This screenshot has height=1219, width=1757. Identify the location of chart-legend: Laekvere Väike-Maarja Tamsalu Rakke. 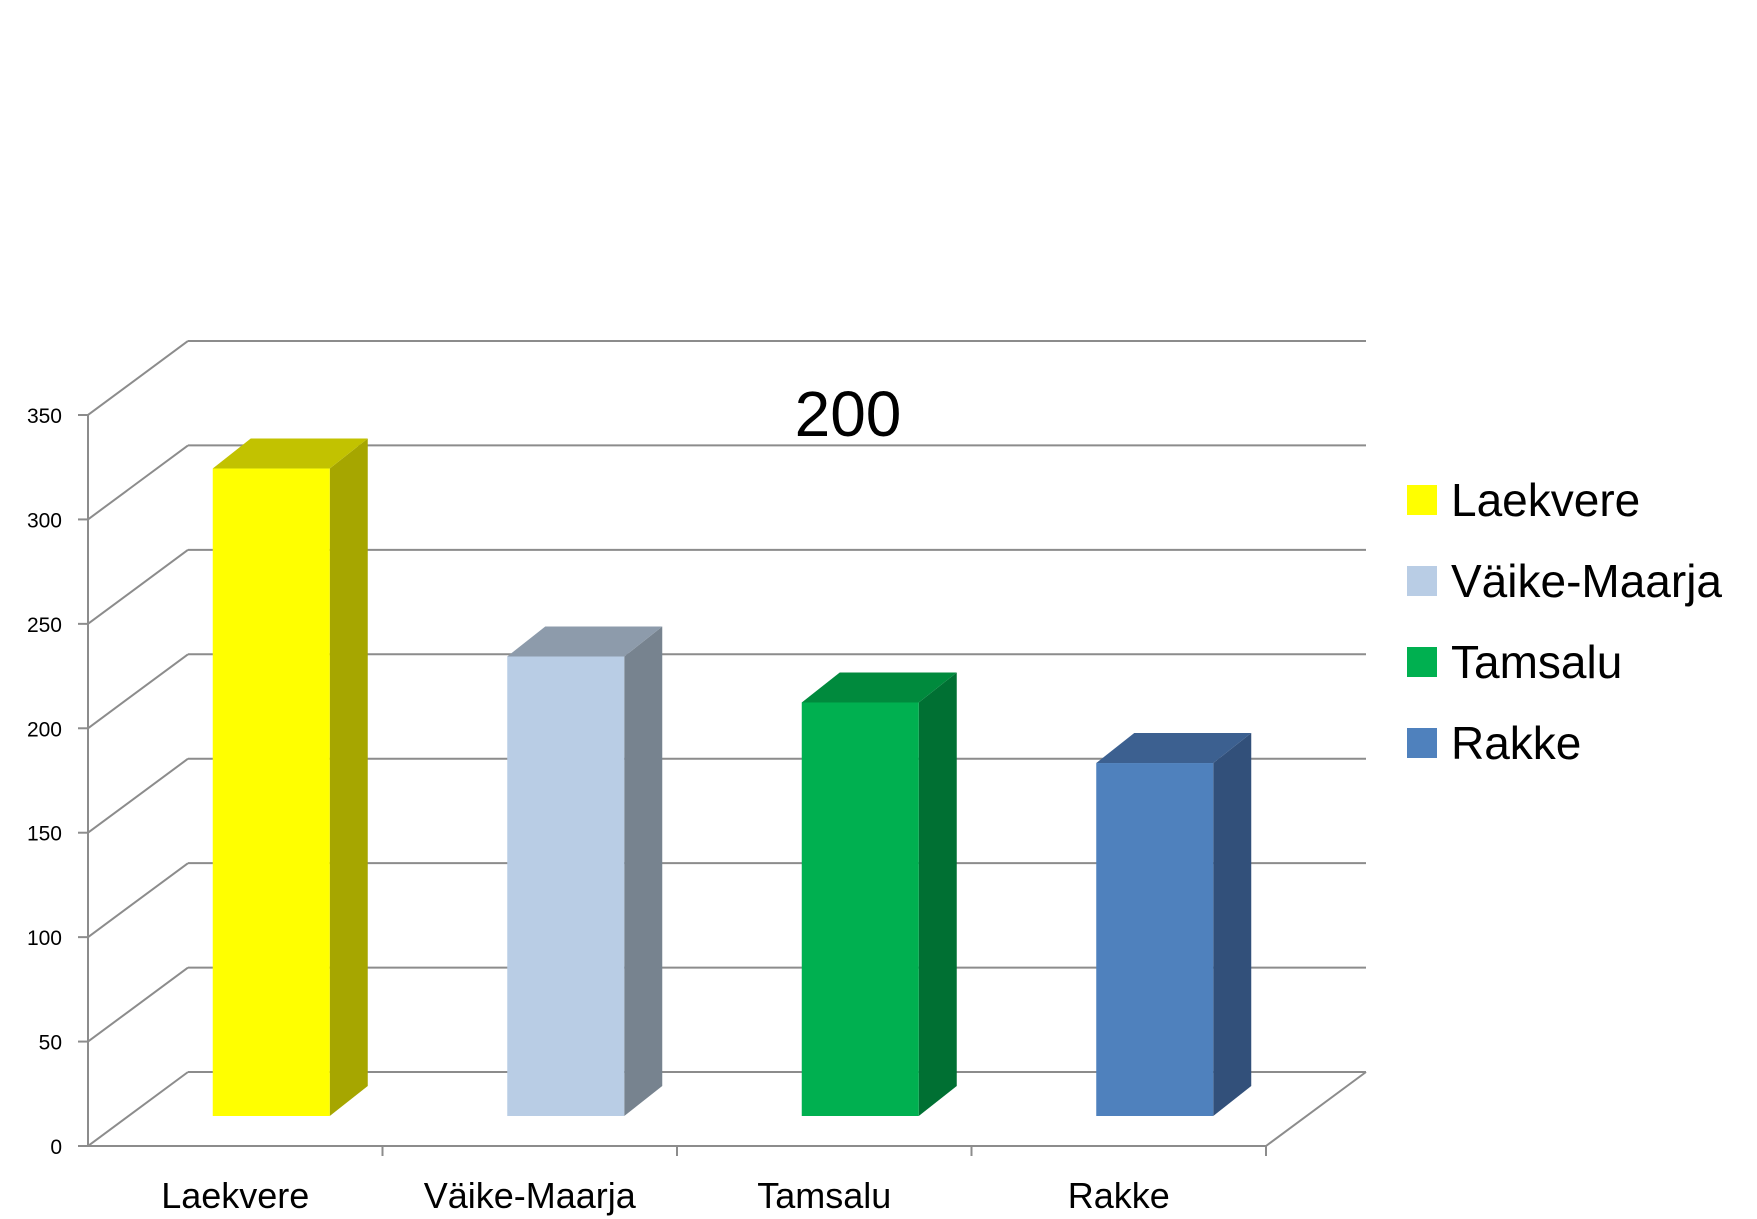
(1564, 621).